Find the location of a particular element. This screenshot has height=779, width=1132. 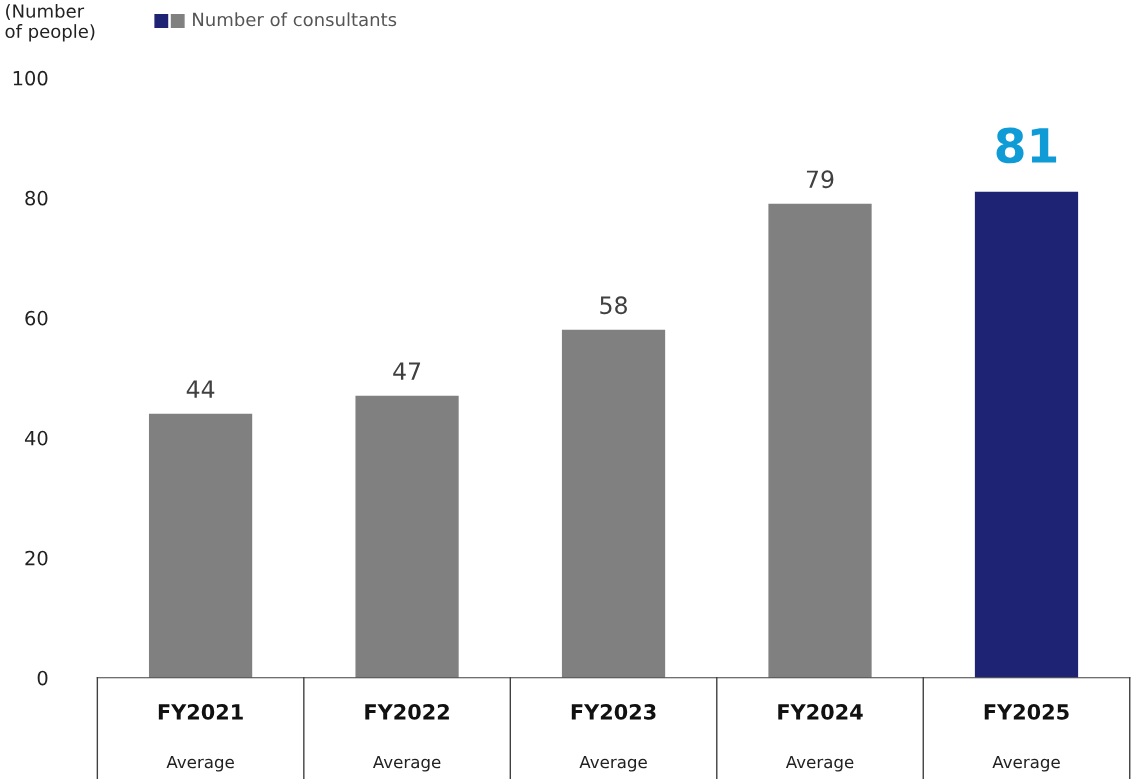

y-axis-title: (Number of people) is located at coordinates (50, 22).